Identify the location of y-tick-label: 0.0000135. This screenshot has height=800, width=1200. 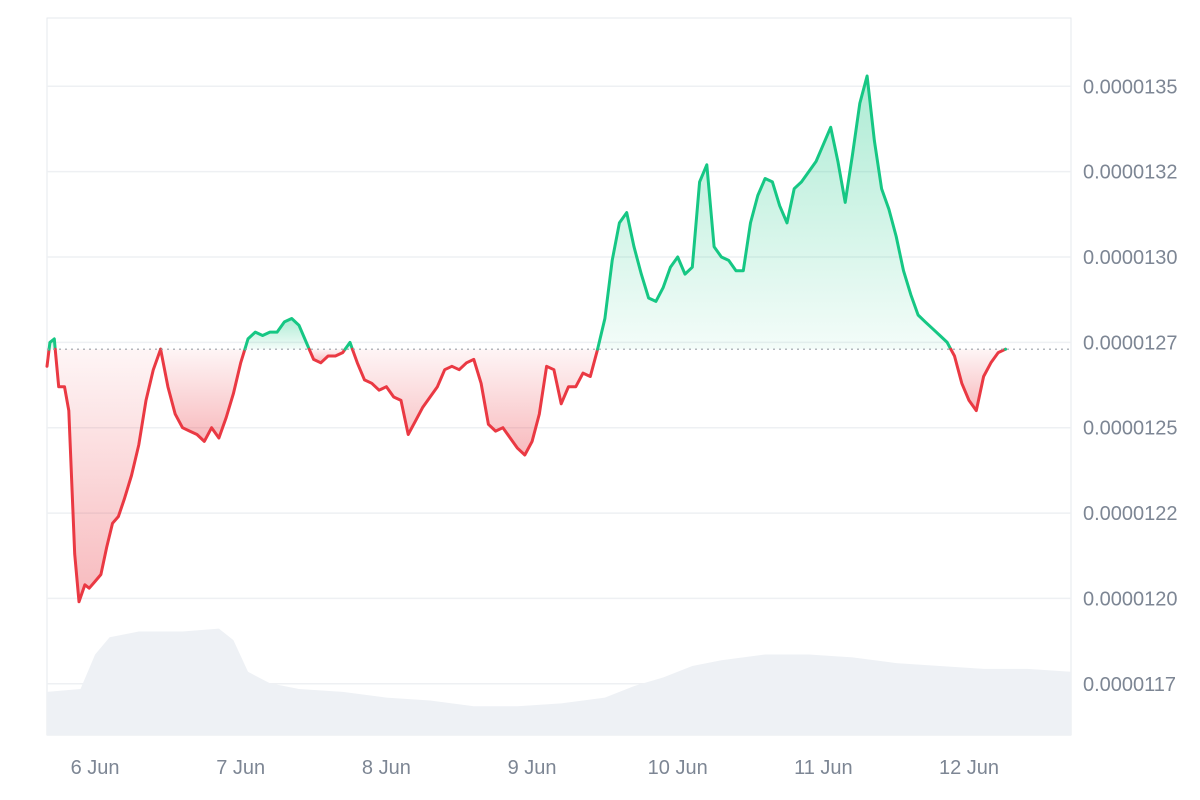
(1130, 87).